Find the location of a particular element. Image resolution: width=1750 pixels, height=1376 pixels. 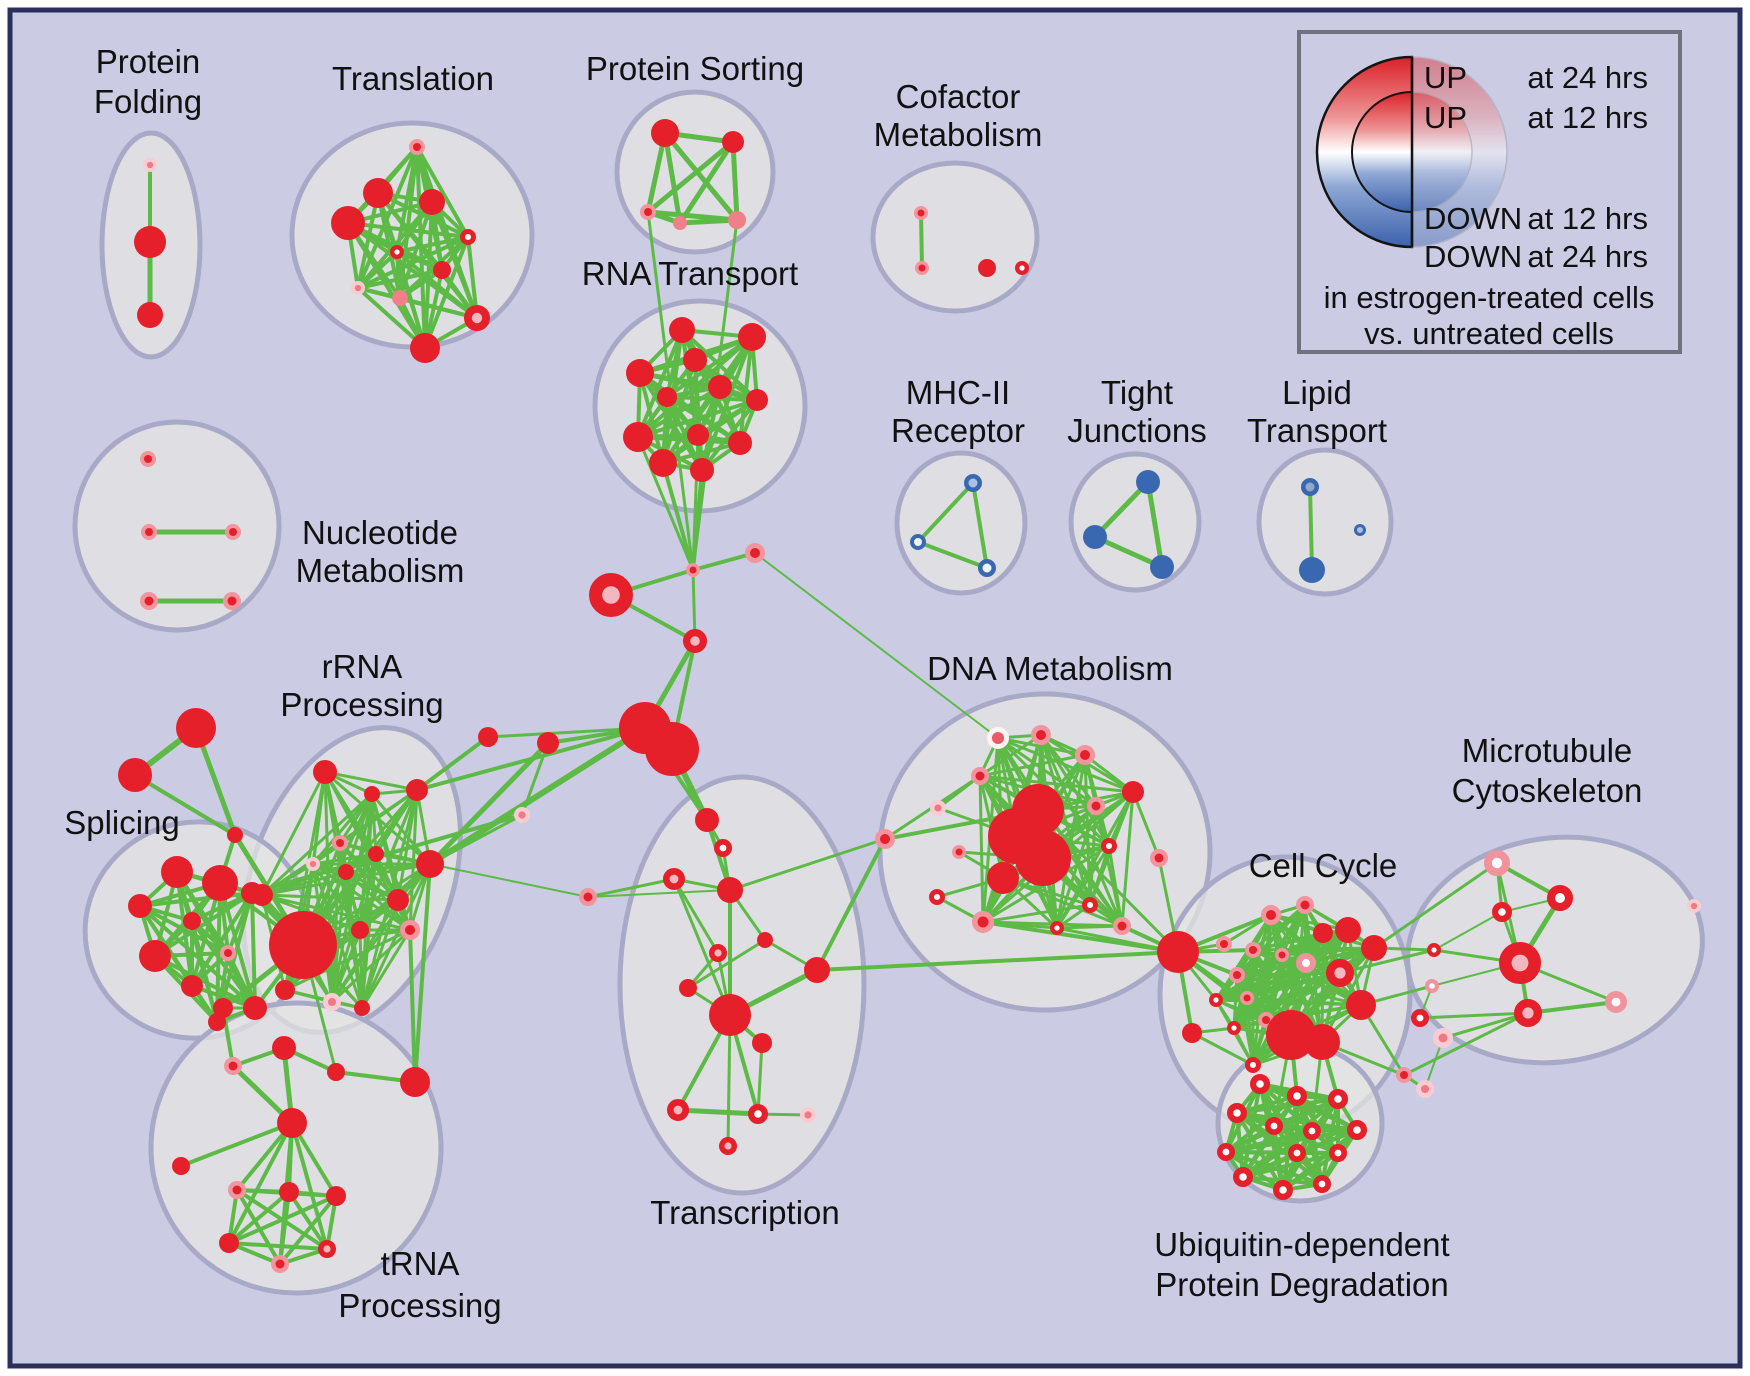

module-label-dna-metabolism: DNA Metabolism is located at coordinates (1050, 668).